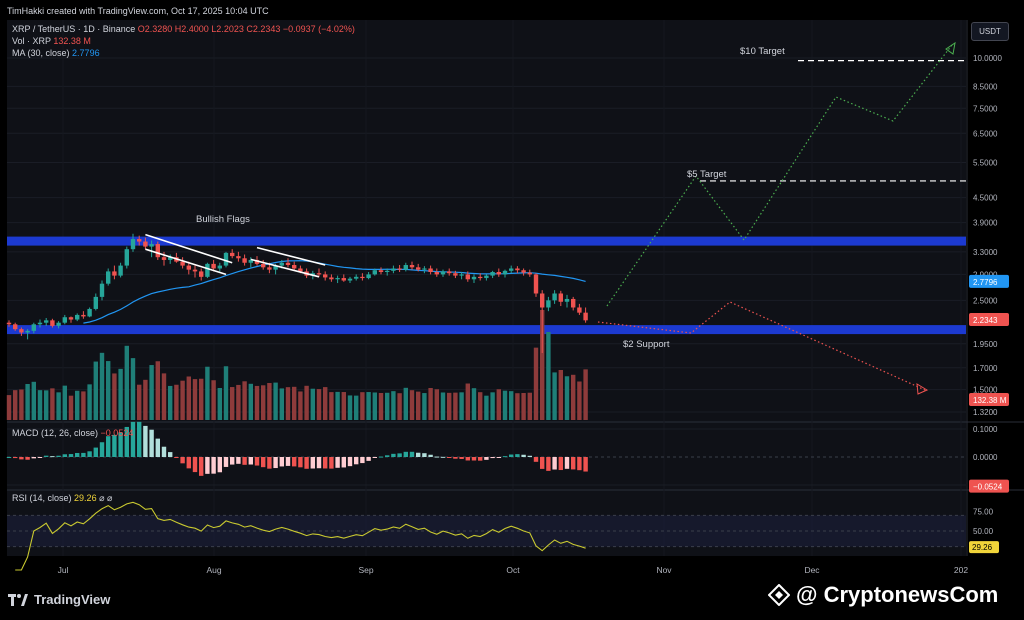 The width and height of the screenshot is (1024, 620). What do you see at coordinates (55, 433) in the screenshot?
I see `macd-label: MACD (12, 26, close)` at bounding box center [55, 433].